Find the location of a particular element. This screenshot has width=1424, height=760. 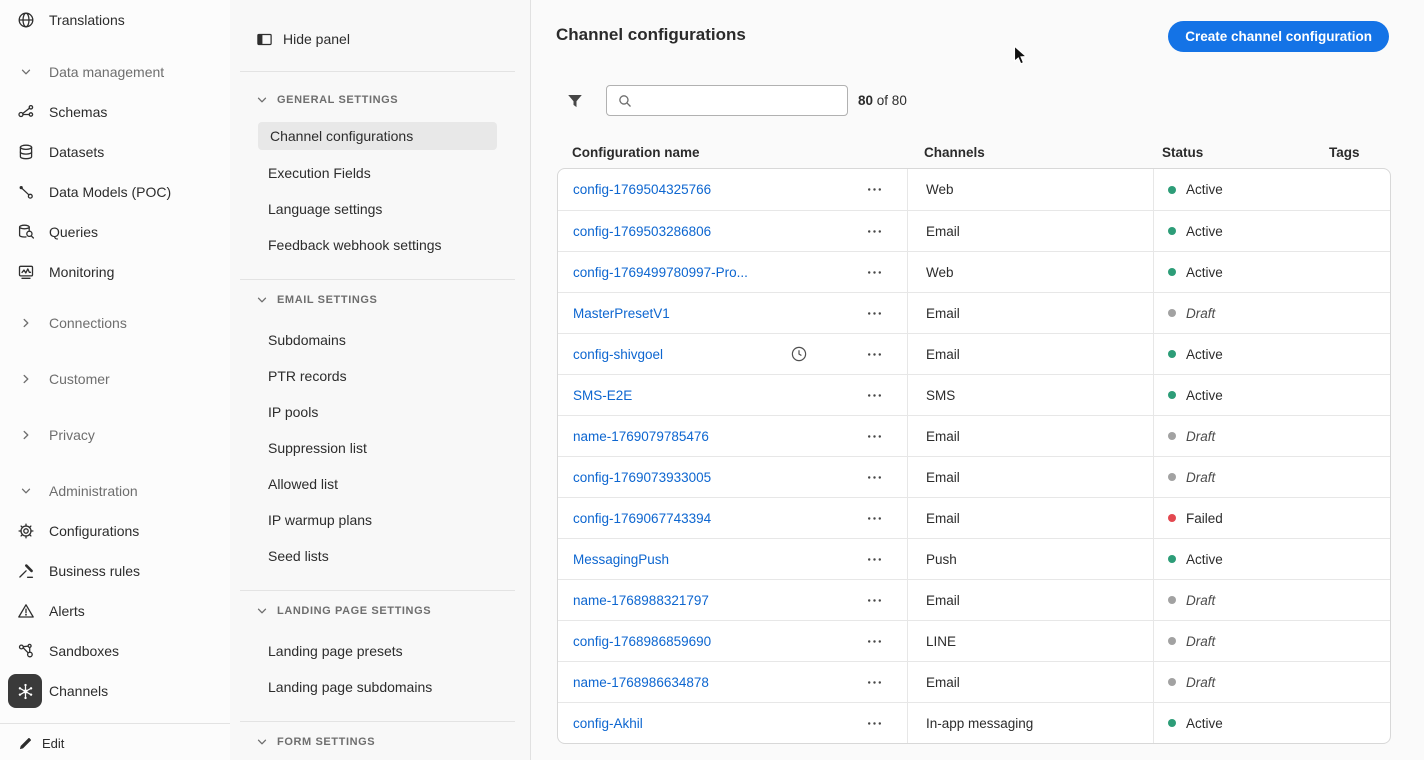

section-title: EMAIL SETTINGS is located at coordinates (327, 300).